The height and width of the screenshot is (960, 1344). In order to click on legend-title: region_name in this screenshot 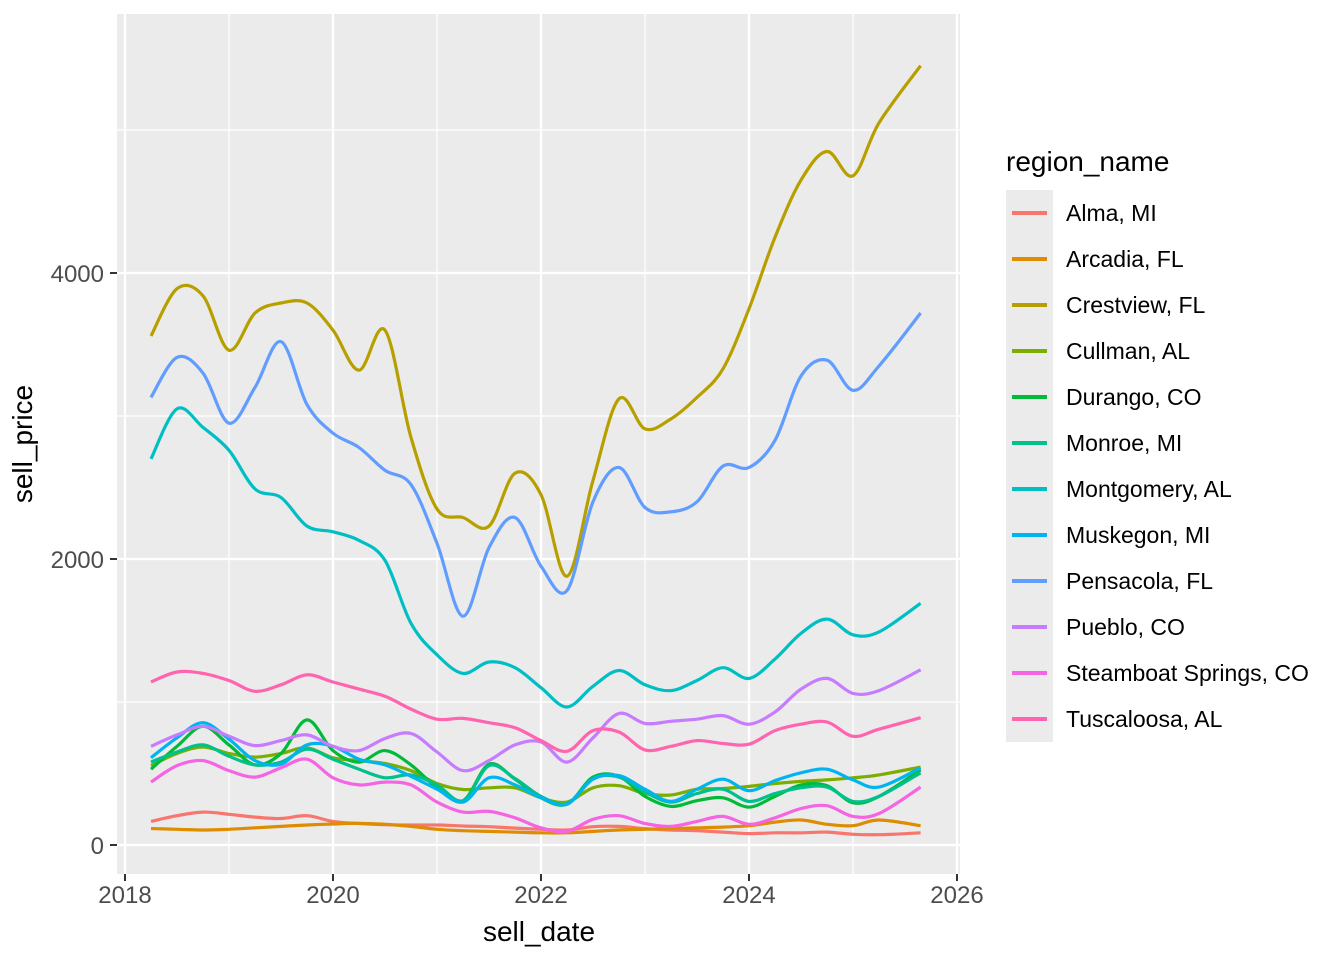, I will do `click(1088, 161)`.